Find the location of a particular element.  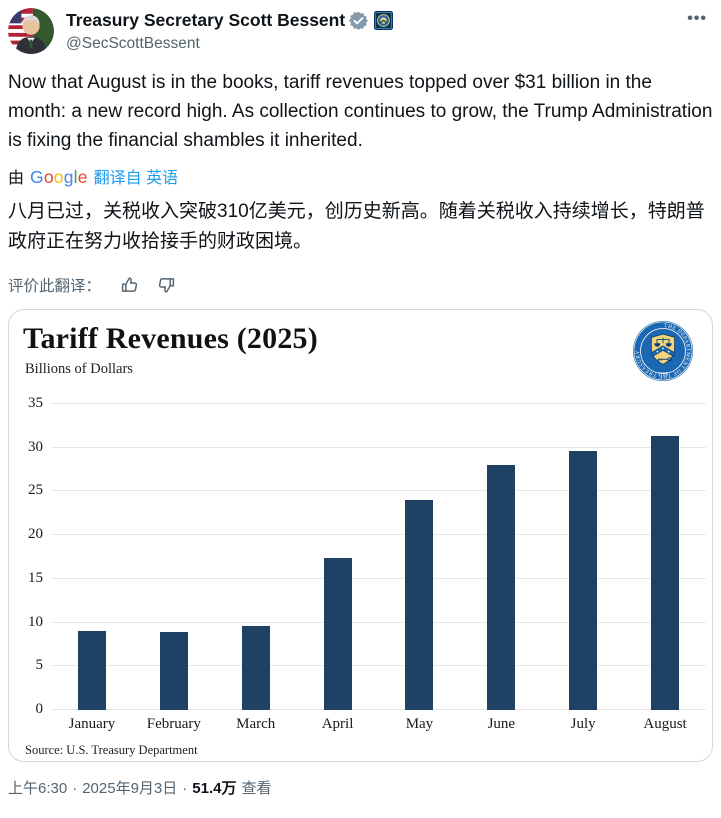

views-count: 51.4万 is located at coordinates (214, 788).